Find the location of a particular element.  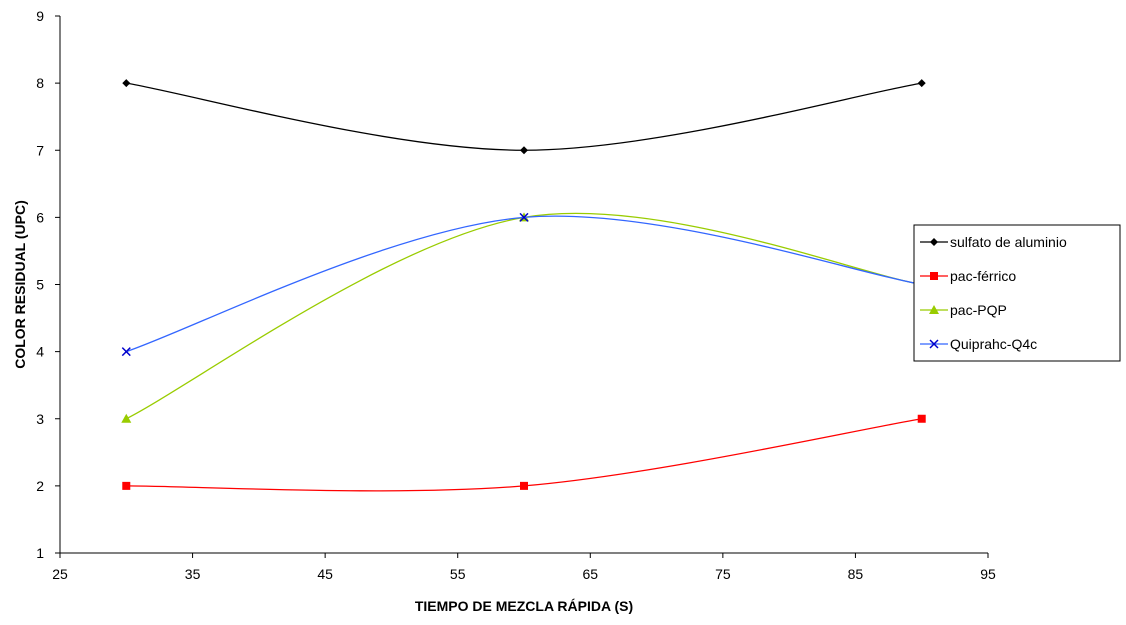

y-tick-label: 1 is located at coordinates (40, 553).